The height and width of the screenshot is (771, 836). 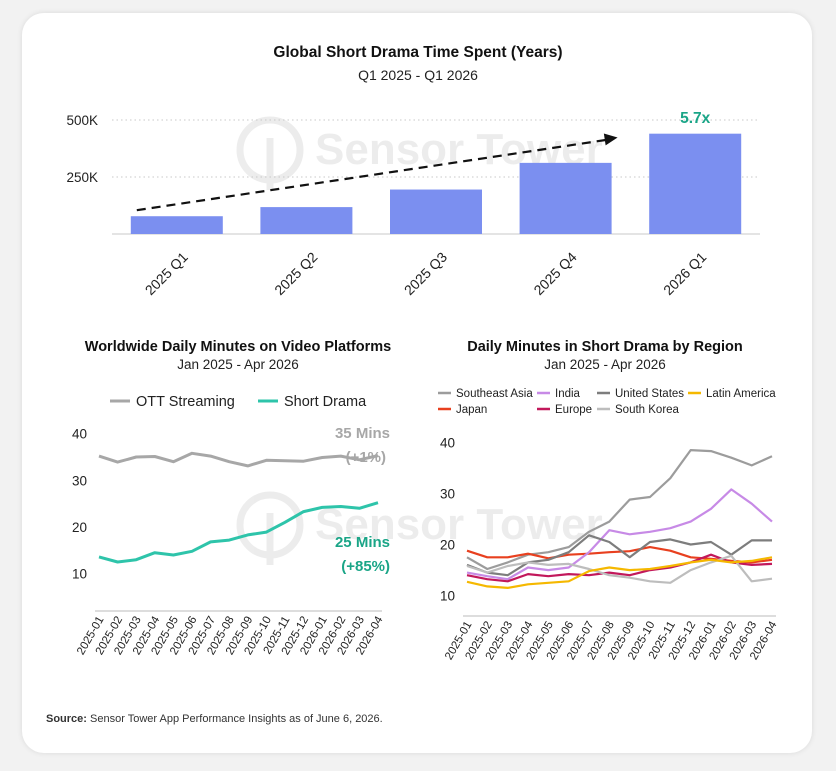 I want to click on line-chart-1-subtitle: Jan 2025 - Apr 2026, so click(x=238, y=364).